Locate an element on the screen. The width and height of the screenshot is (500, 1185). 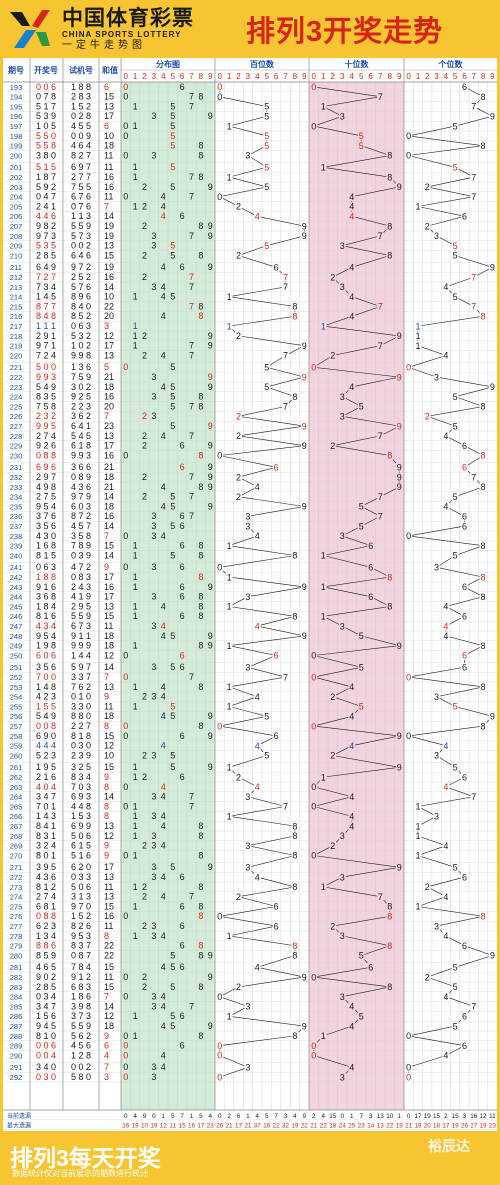
dist-mark: 8 is located at coordinates (200, 316).